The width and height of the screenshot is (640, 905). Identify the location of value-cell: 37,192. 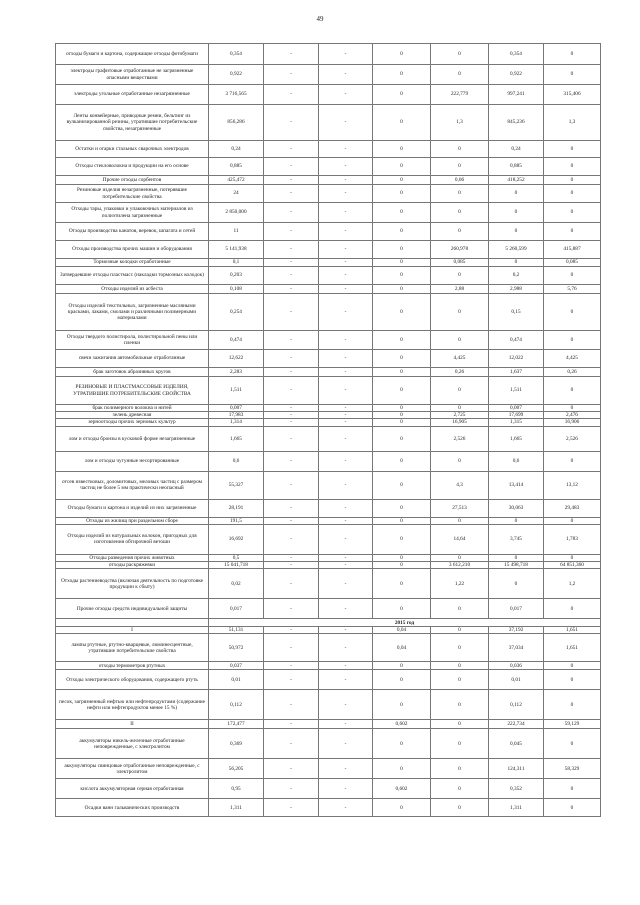
(516, 630).